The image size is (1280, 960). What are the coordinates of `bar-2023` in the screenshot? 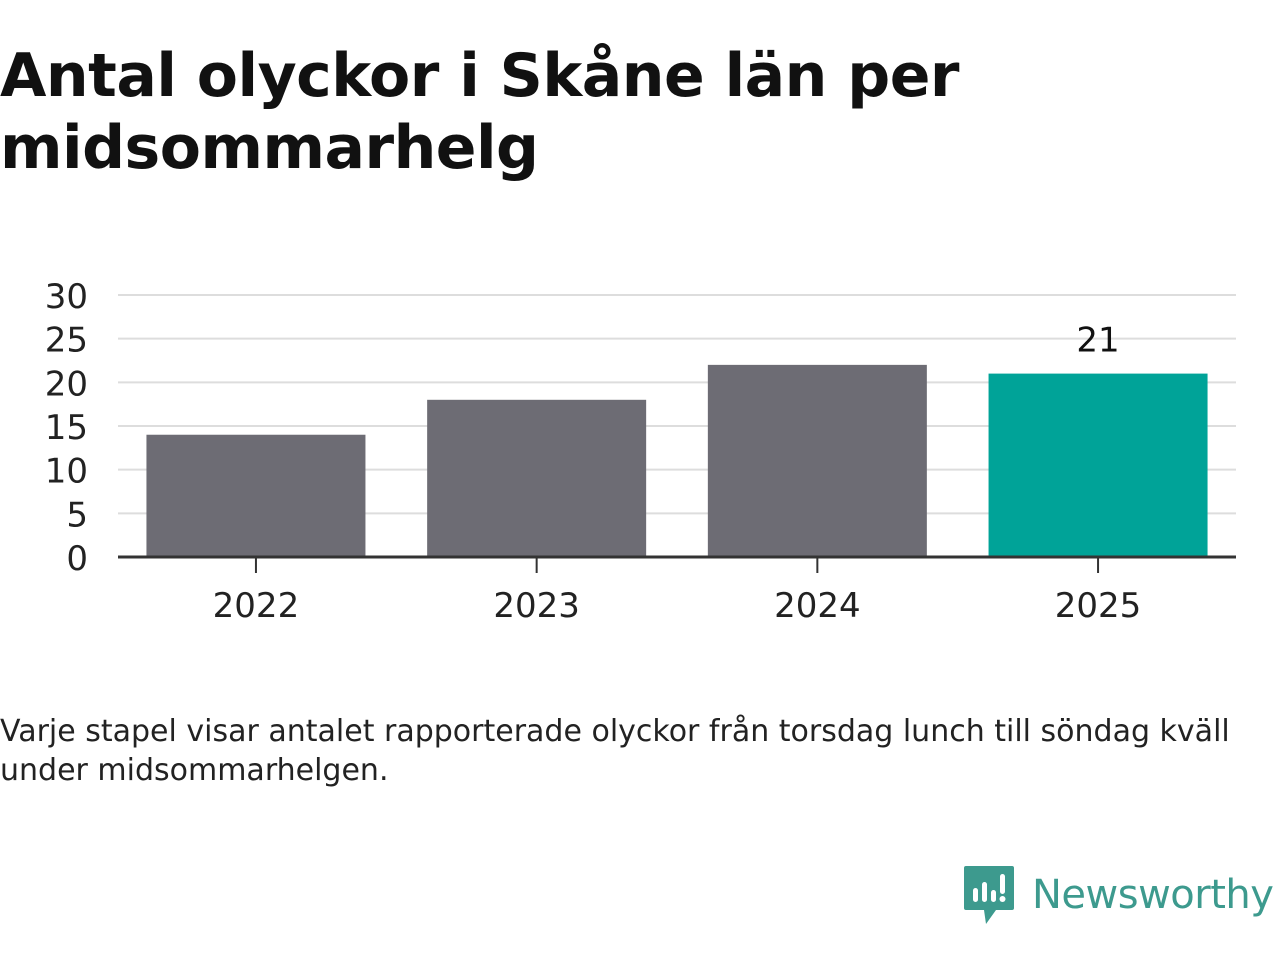 It's located at (537, 478).